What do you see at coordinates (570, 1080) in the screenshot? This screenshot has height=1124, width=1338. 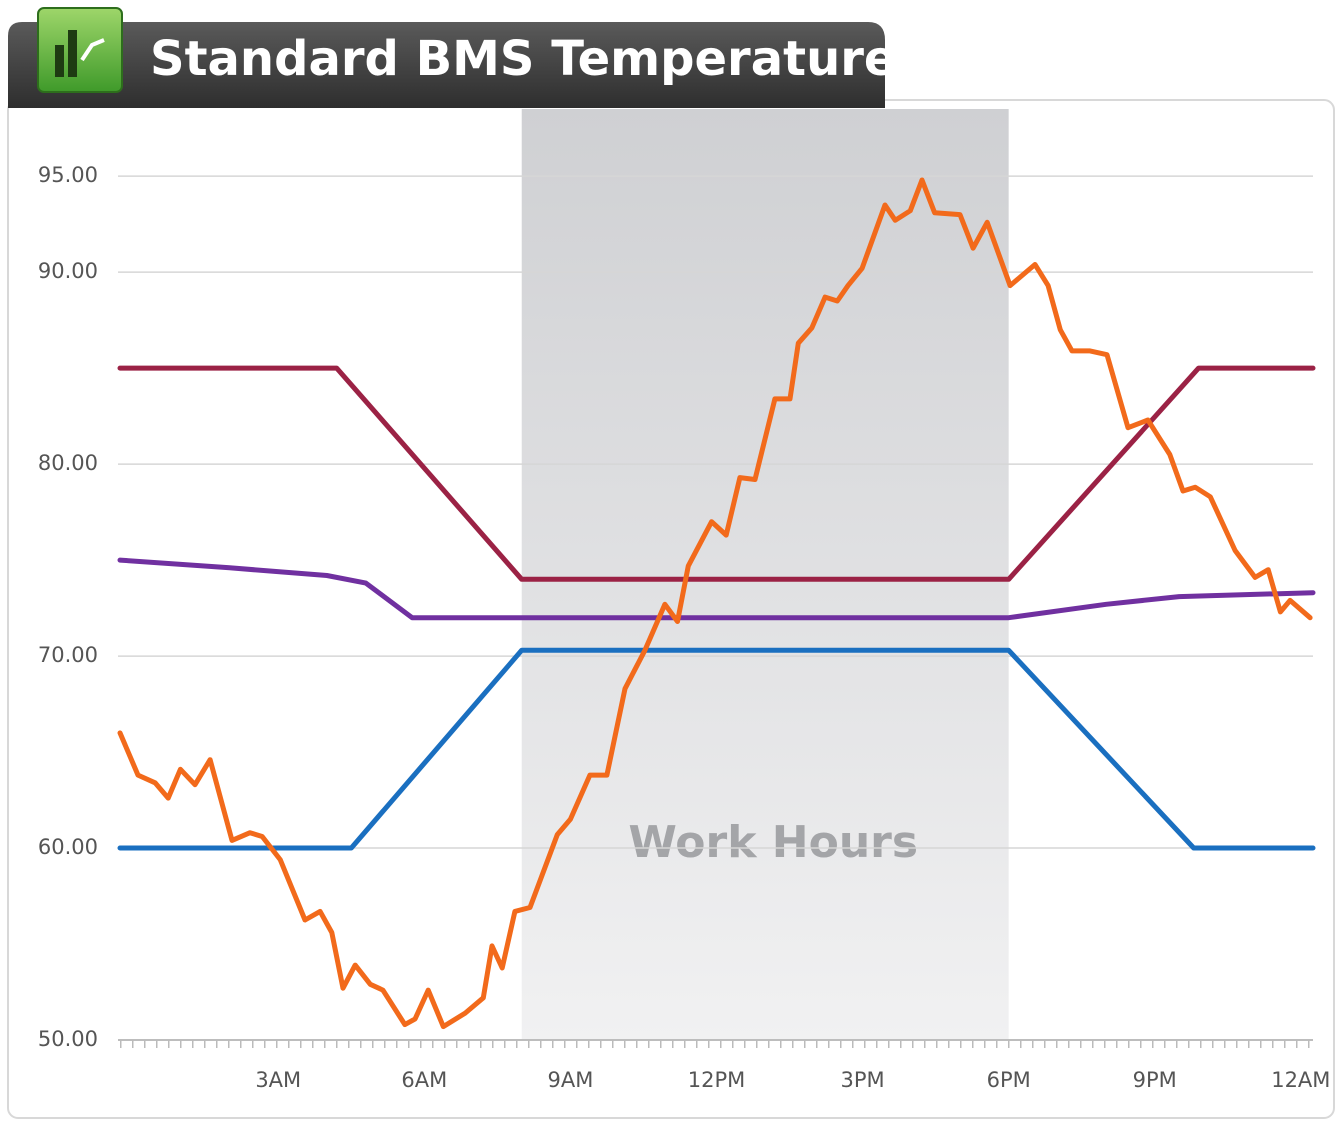 I see `x-tick-label: 9AM` at bounding box center [570, 1080].